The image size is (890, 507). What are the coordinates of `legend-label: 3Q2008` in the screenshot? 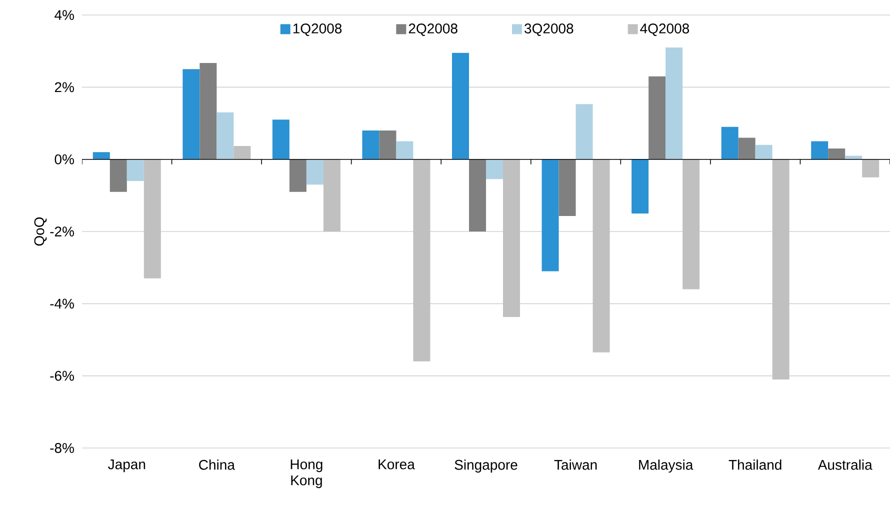 It's located at (549, 30).